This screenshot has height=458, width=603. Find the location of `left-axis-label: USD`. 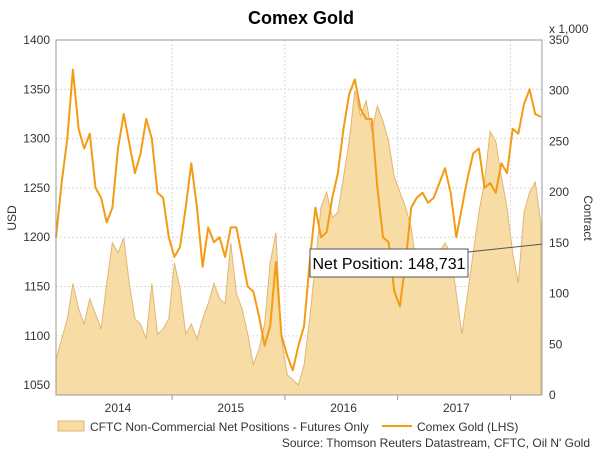

left-axis-label: USD is located at coordinates (12, 218).